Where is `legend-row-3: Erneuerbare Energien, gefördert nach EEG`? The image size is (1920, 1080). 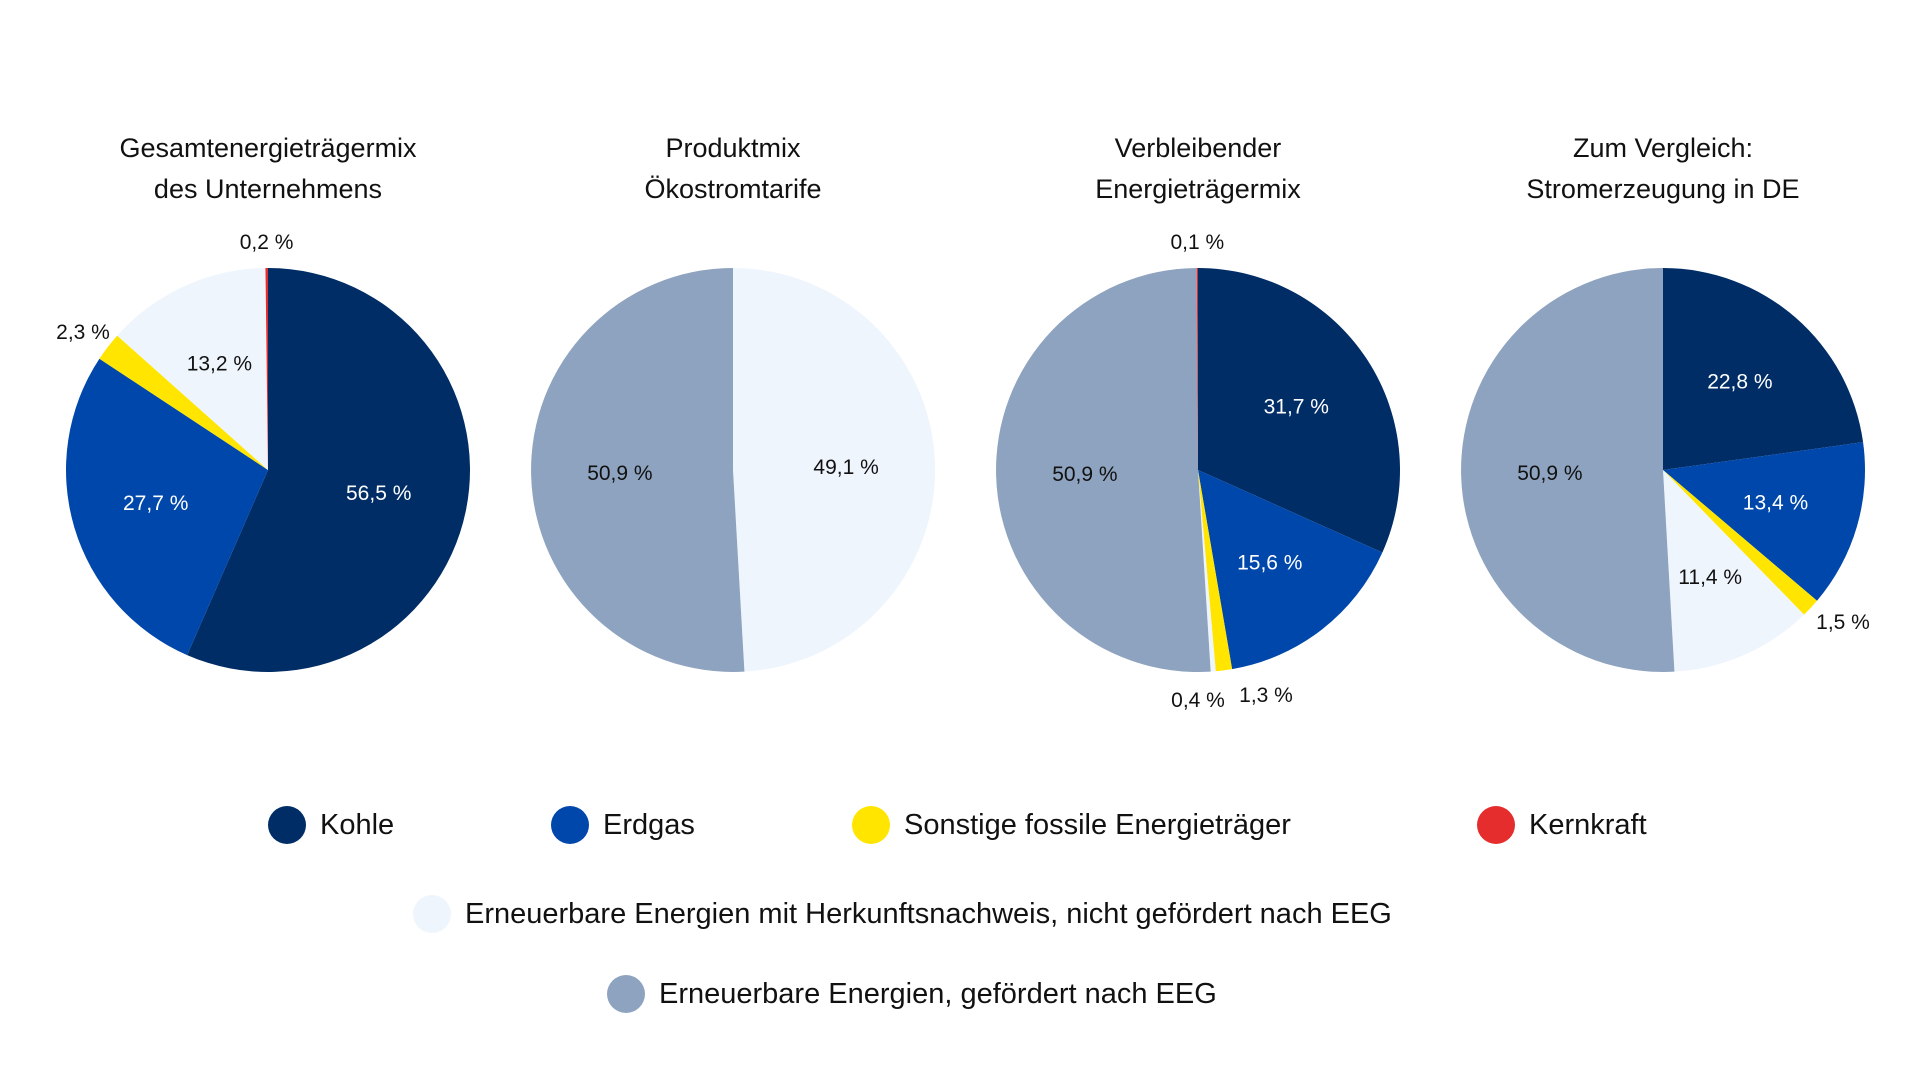
legend-row-3: Erneuerbare Energien, gefördert nach EEG is located at coordinates (960, 994).